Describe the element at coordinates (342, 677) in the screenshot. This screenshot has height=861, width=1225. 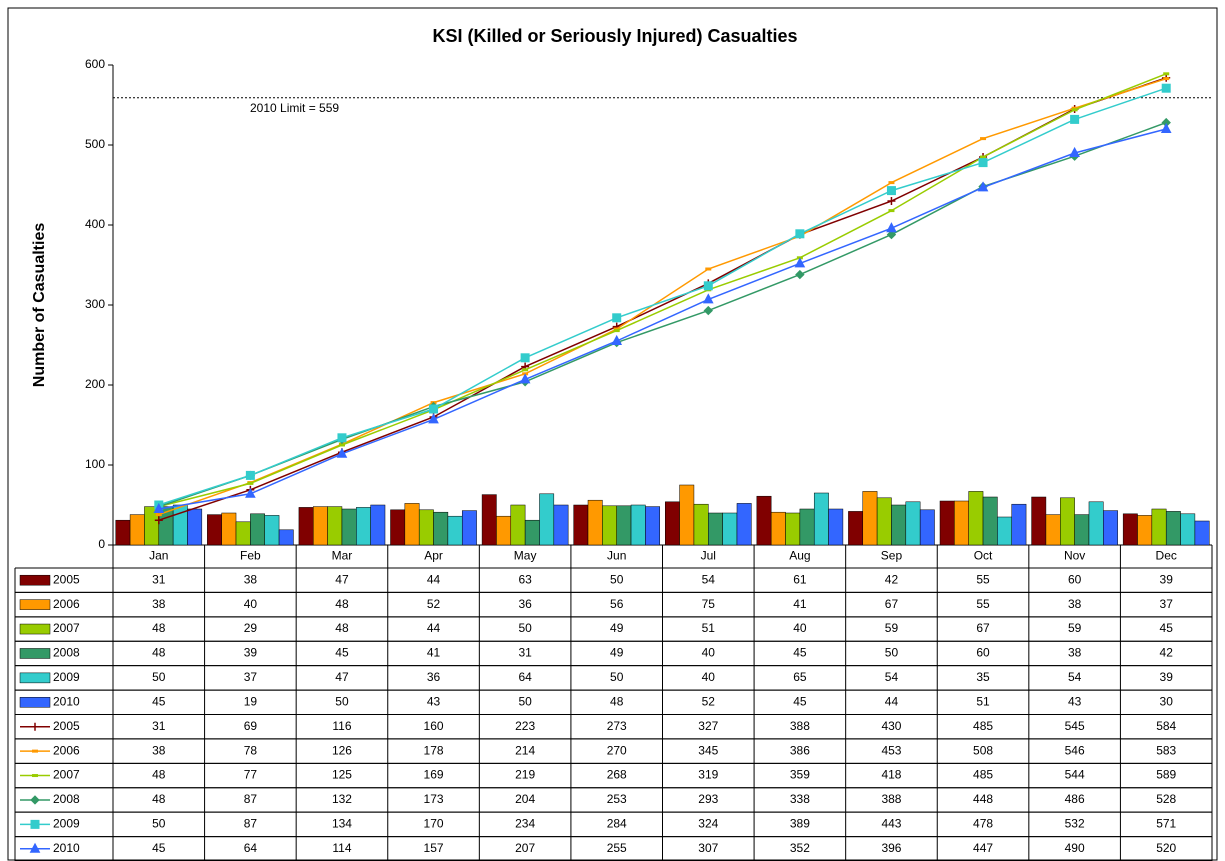
I see `table-cell: 47` at that location.